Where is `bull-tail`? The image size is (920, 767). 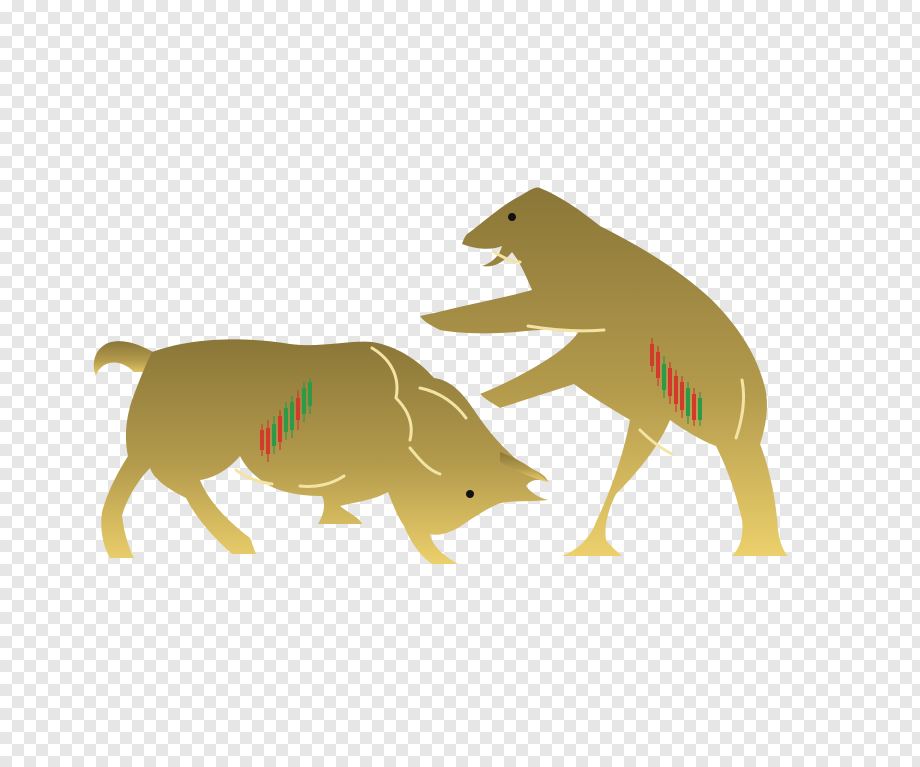
bull-tail is located at coordinates (126, 358).